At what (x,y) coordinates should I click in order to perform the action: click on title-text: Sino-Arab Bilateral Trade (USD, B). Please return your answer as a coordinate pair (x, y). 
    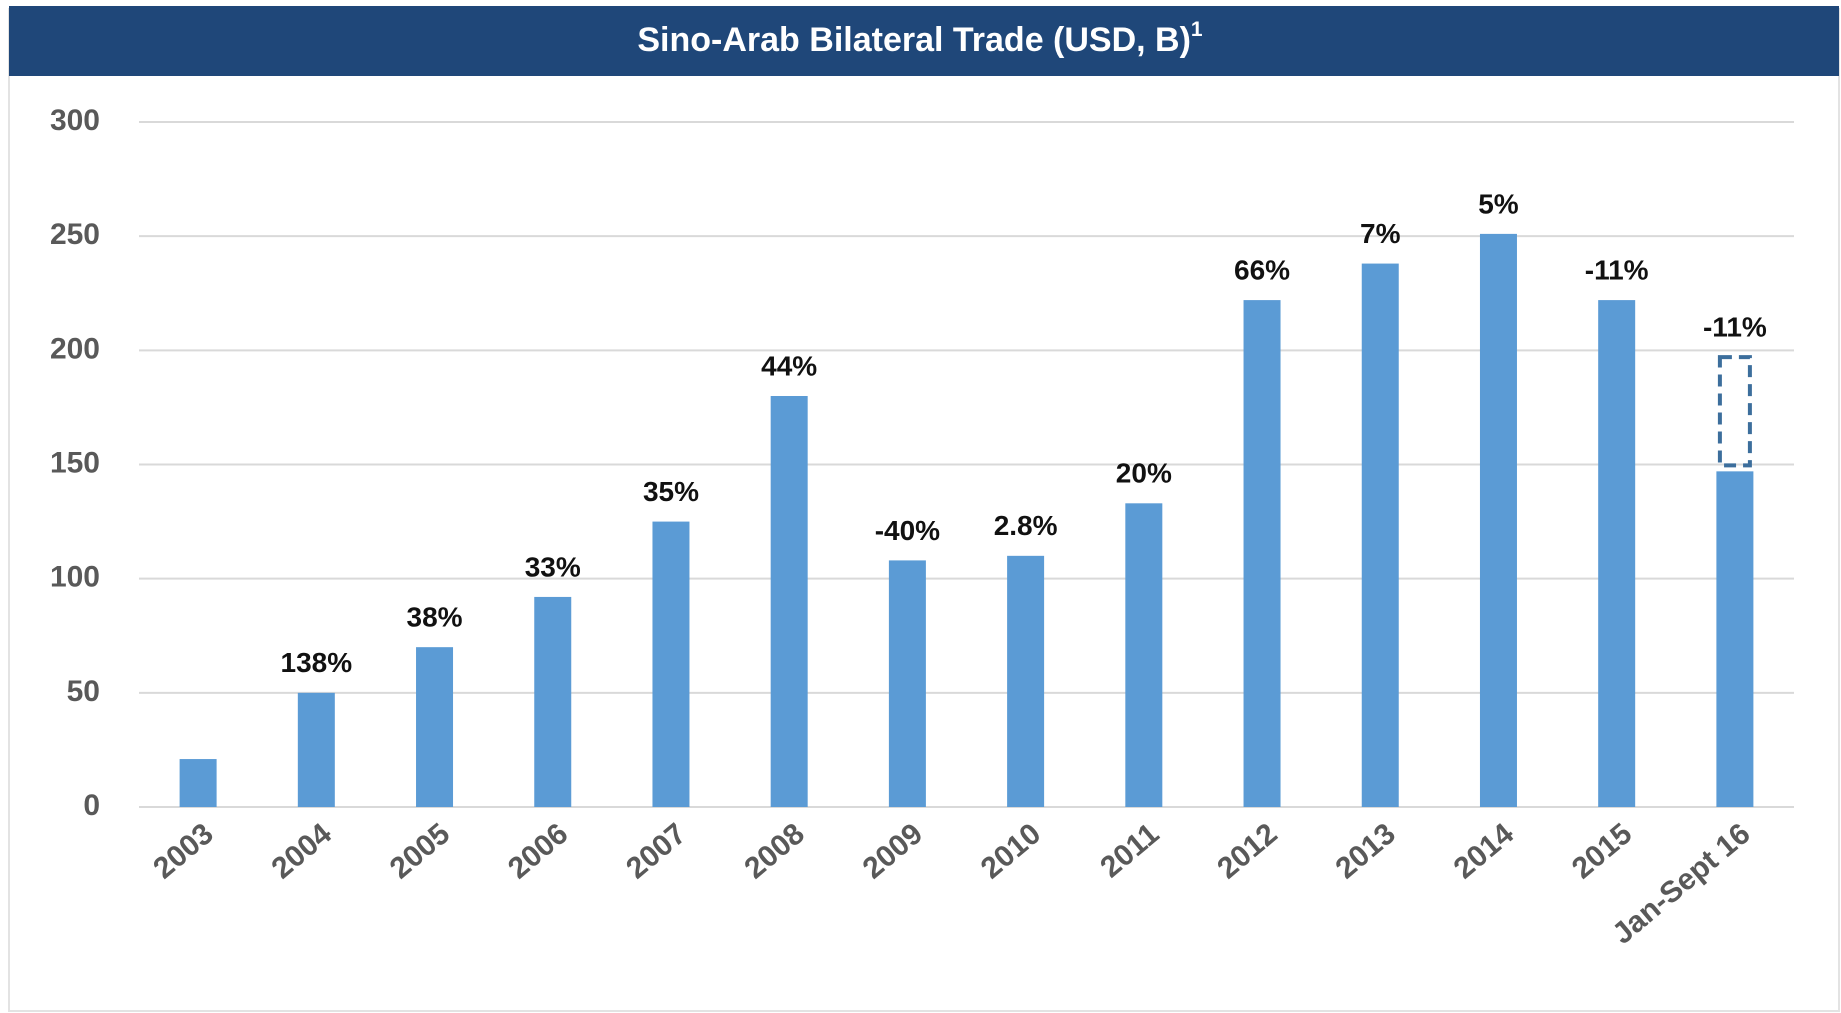
    Looking at the image, I should click on (914, 40).